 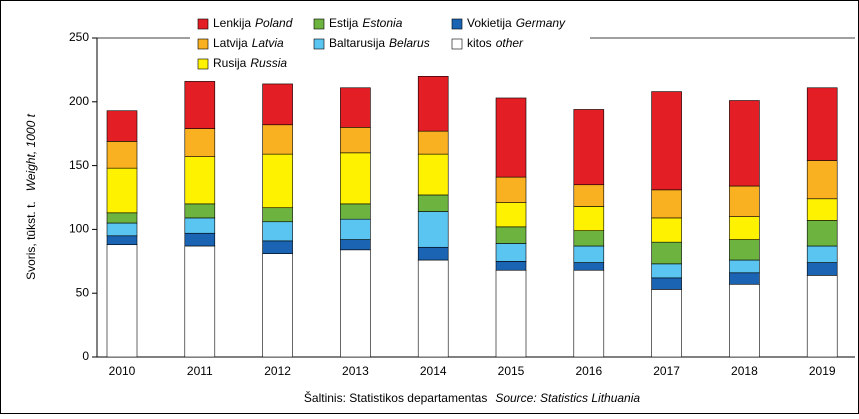 I want to click on legend-label: Baltarusija Belarus, so click(x=379, y=43).